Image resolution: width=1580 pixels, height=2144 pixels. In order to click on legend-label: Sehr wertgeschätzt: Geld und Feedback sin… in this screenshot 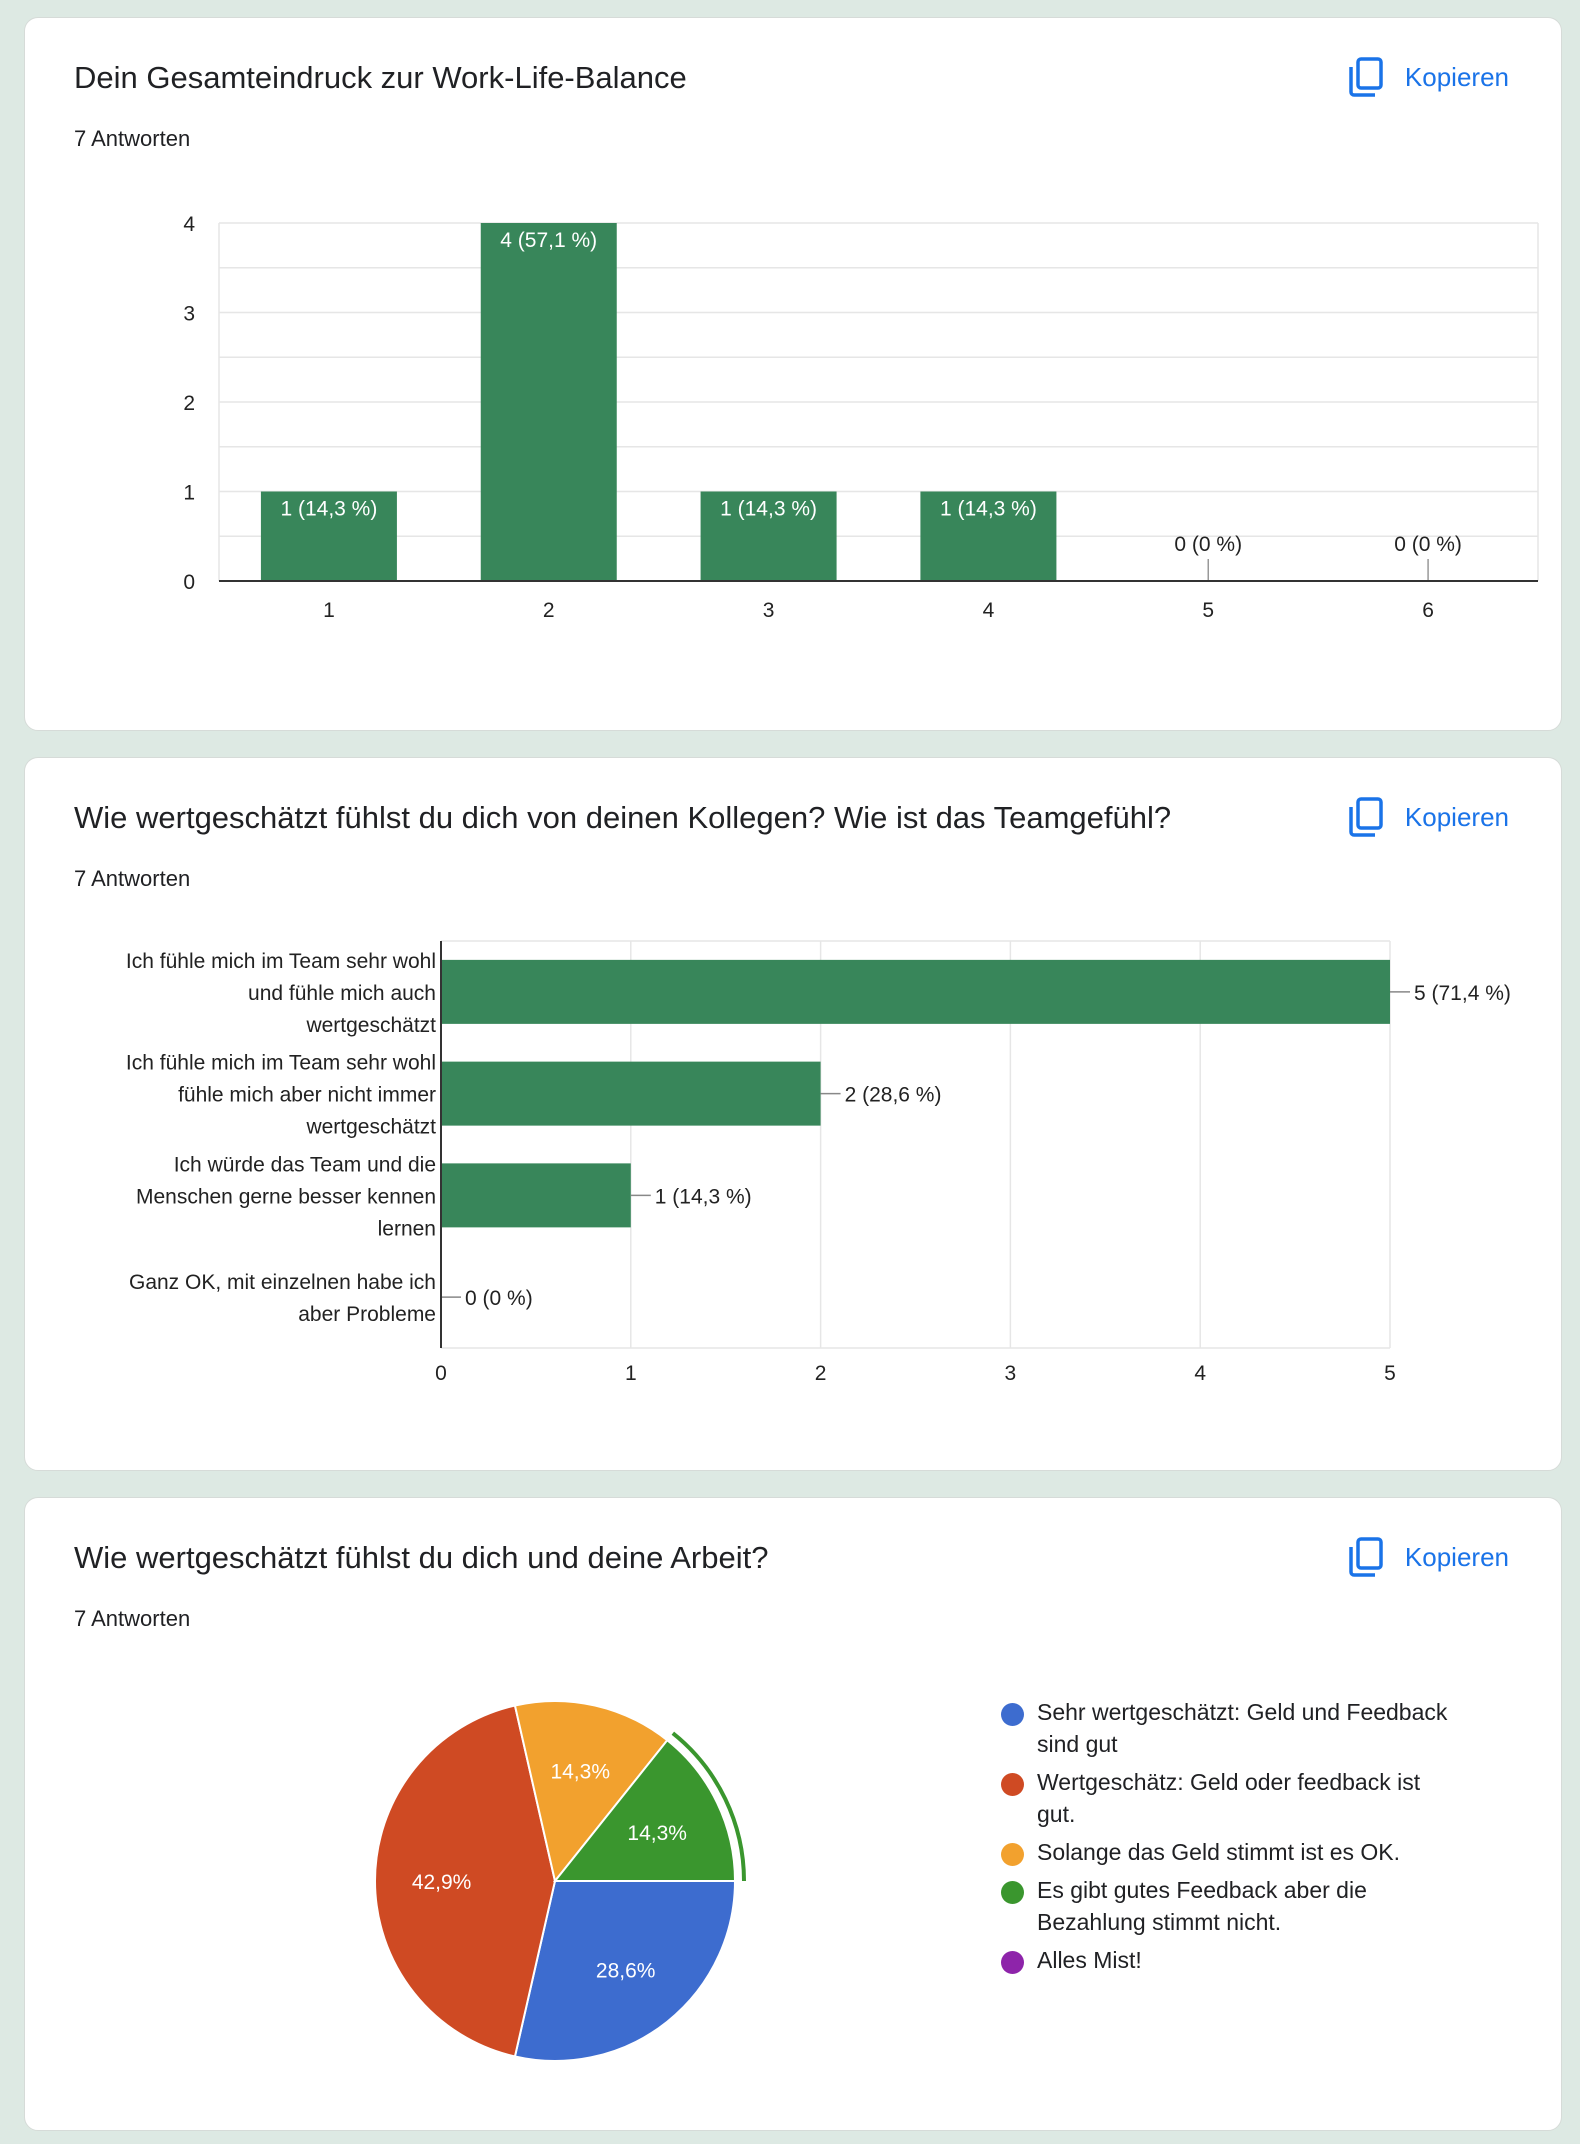, I will do `click(1242, 1728)`.